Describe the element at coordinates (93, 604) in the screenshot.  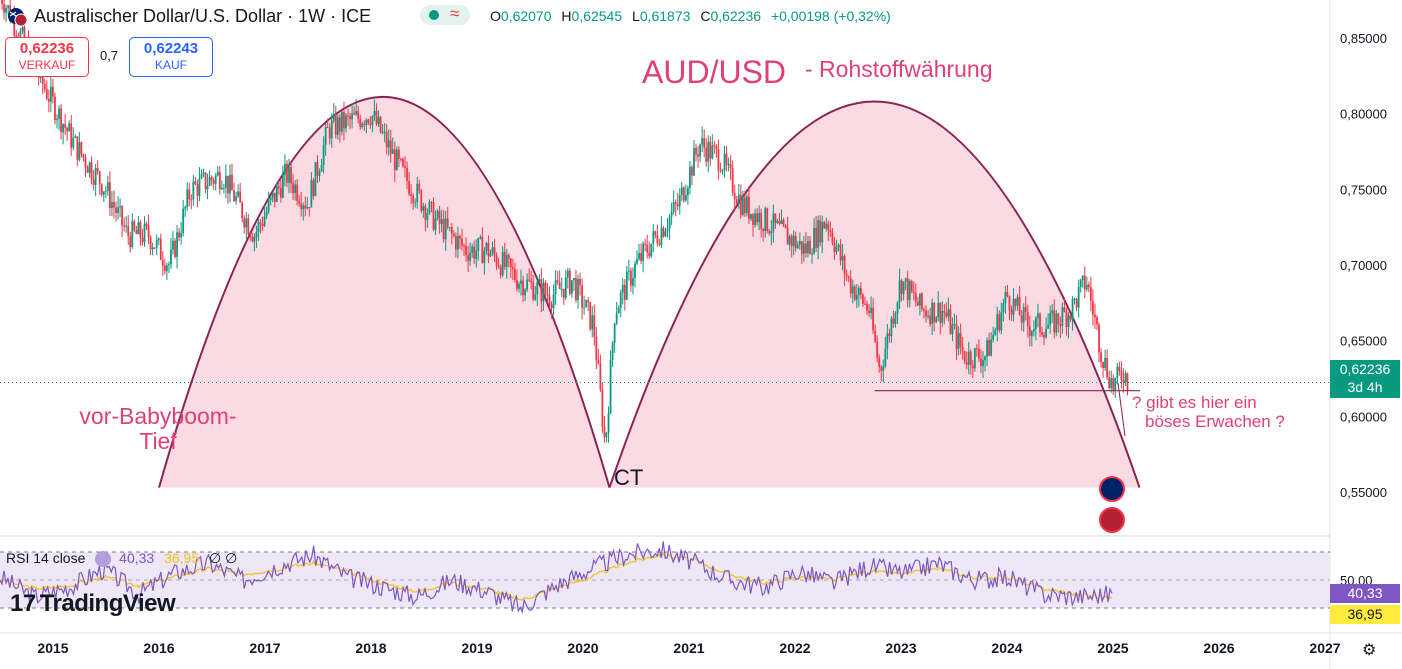
I see `tradingview-logo: 17 TradingView` at that location.